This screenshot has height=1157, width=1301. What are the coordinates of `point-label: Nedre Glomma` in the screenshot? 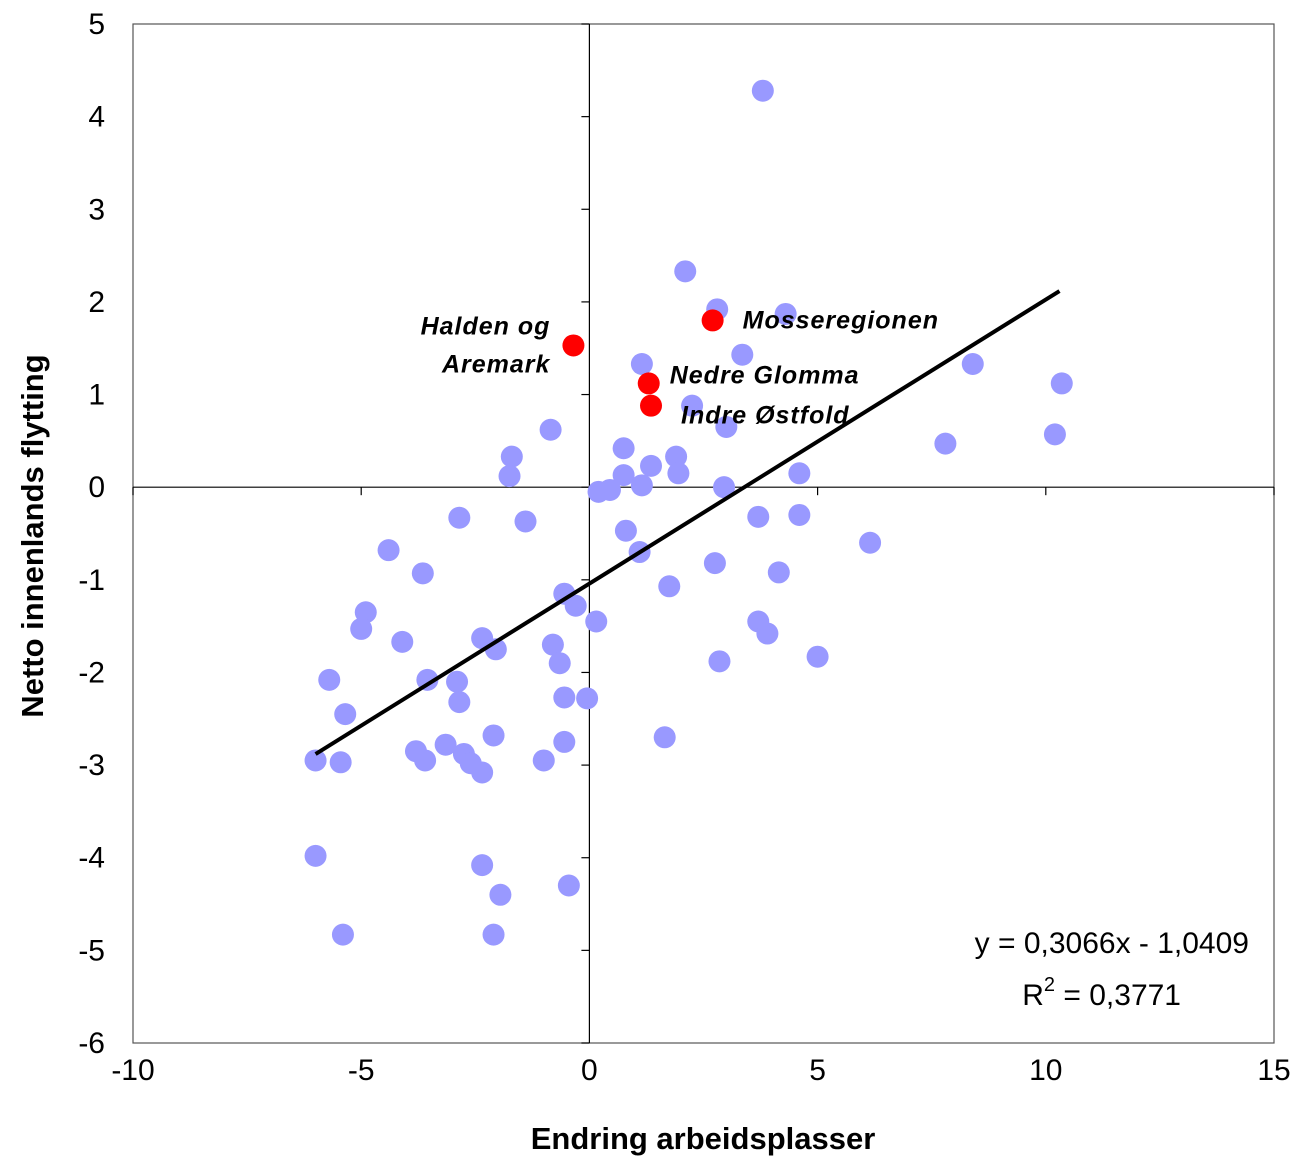 It's located at (765, 375).